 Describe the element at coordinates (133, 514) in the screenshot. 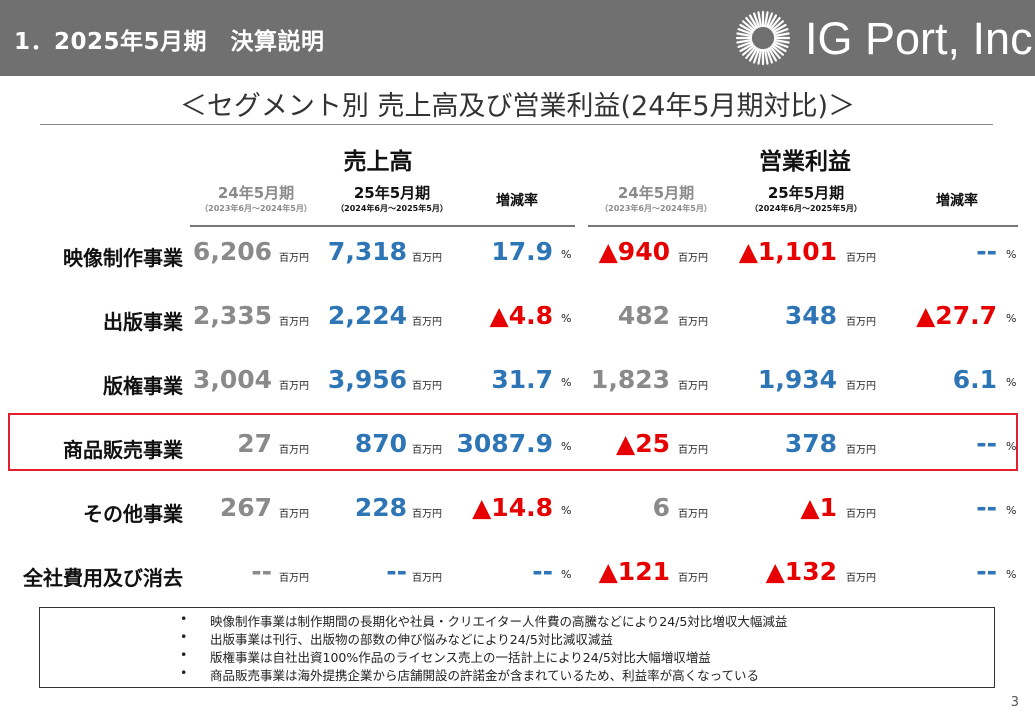

I see `segment-name: その他事業` at that location.